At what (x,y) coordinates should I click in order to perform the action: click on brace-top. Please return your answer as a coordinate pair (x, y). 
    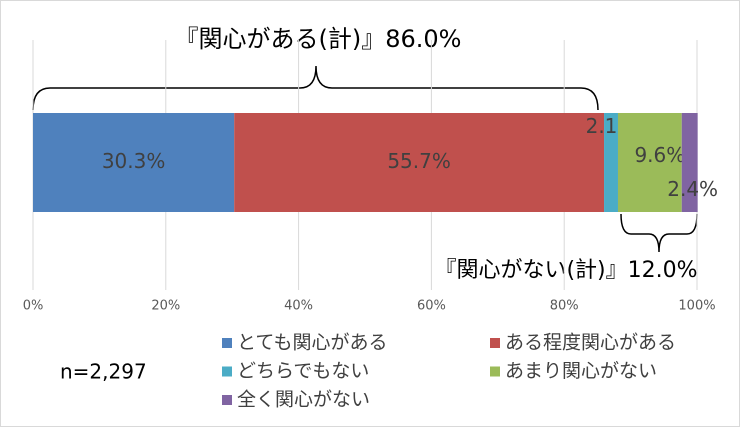
    Looking at the image, I should click on (315, 88).